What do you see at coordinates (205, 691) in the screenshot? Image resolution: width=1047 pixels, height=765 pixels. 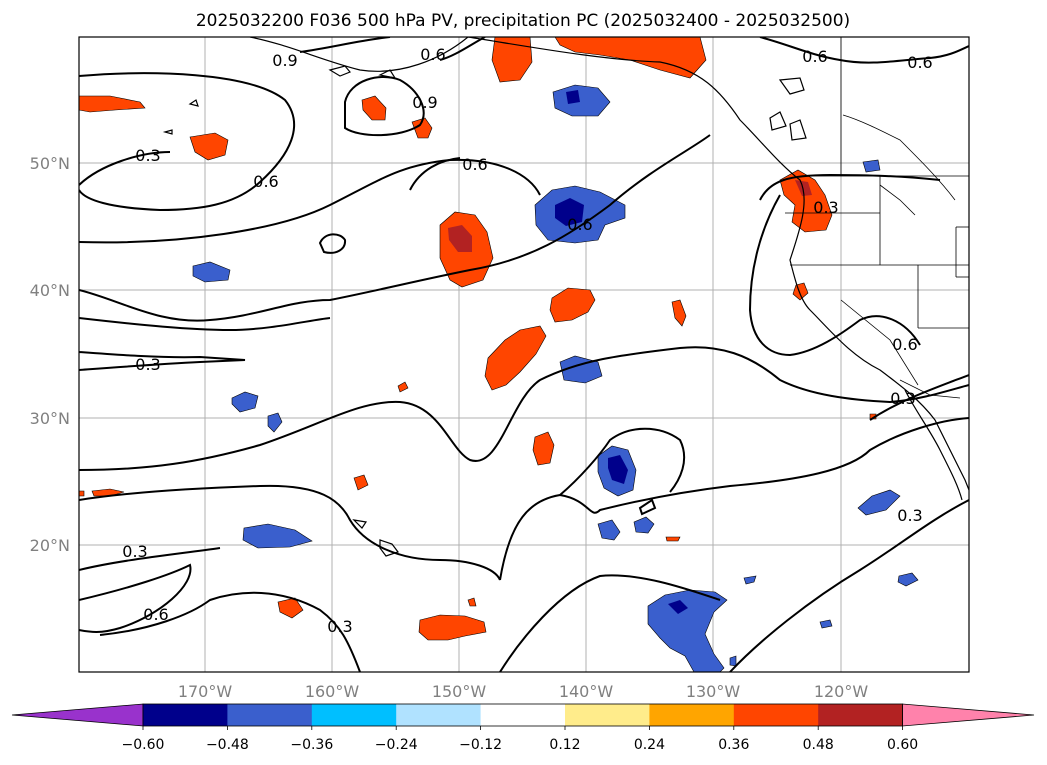 I see `lon-label: 170°W` at bounding box center [205, 691].